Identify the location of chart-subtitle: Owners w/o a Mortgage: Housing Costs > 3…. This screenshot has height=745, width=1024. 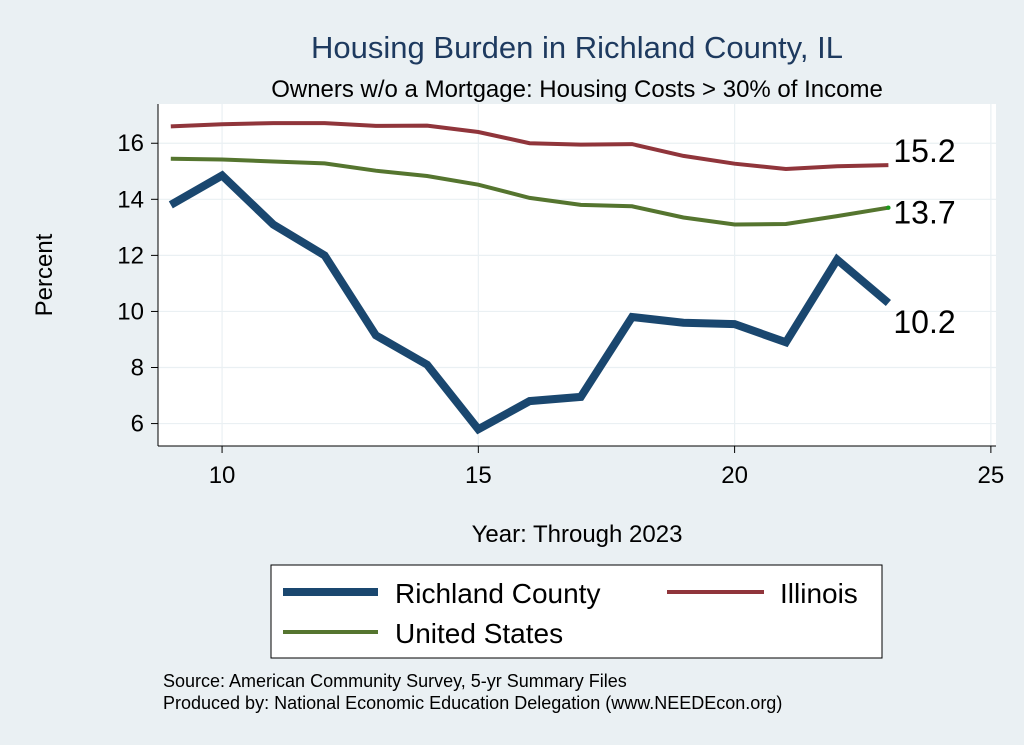
(577, 89).